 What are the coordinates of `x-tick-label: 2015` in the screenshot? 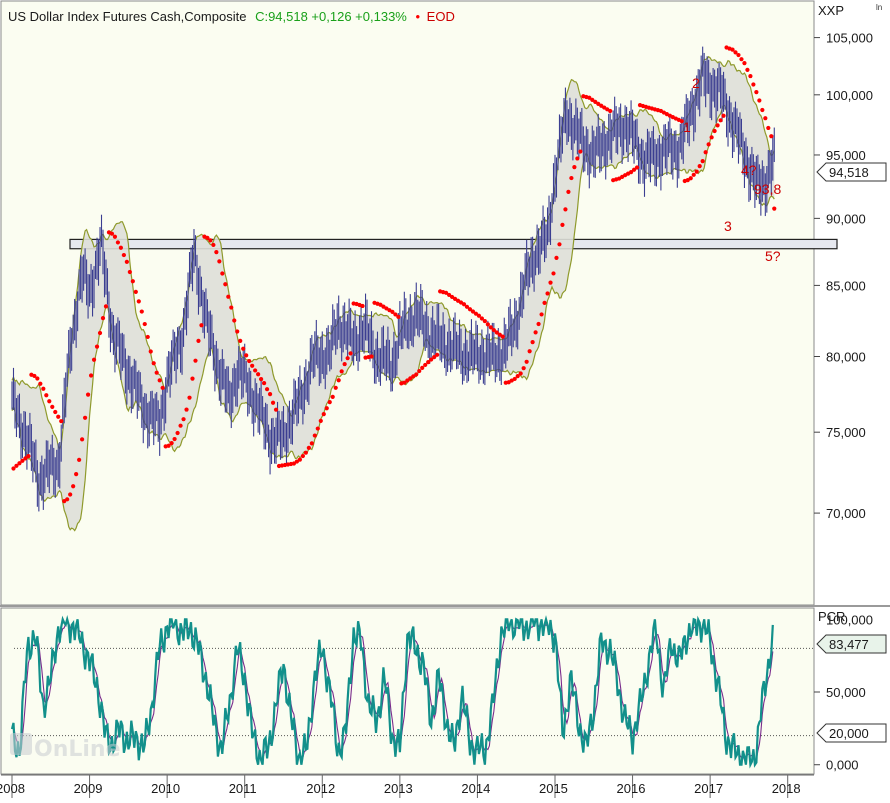 It's located at (553, 788).